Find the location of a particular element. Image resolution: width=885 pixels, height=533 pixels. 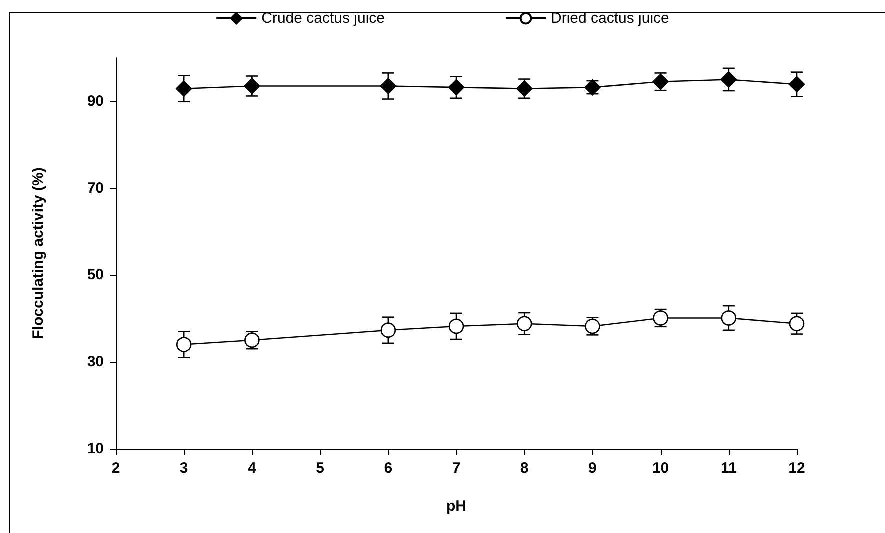

x-tick-label: 12 is located at coordinates (797, 468).